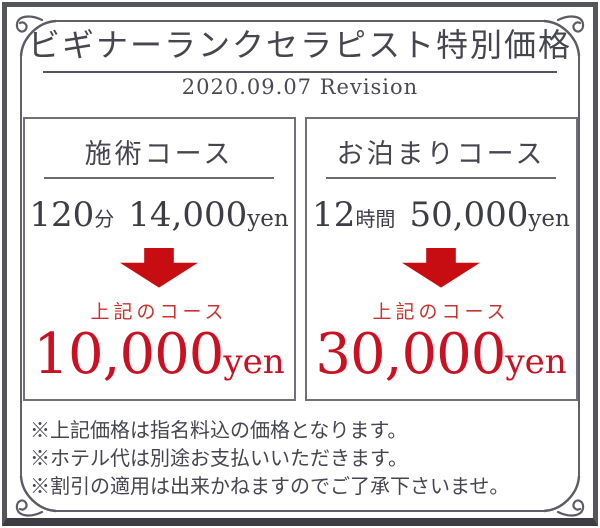 The height and width of the screenshot is (528, 600). Describe the element at coordinates (299, 45) in the screenshot. I see `page-title: ビギナーランクセラピスト特別価格` at that location.